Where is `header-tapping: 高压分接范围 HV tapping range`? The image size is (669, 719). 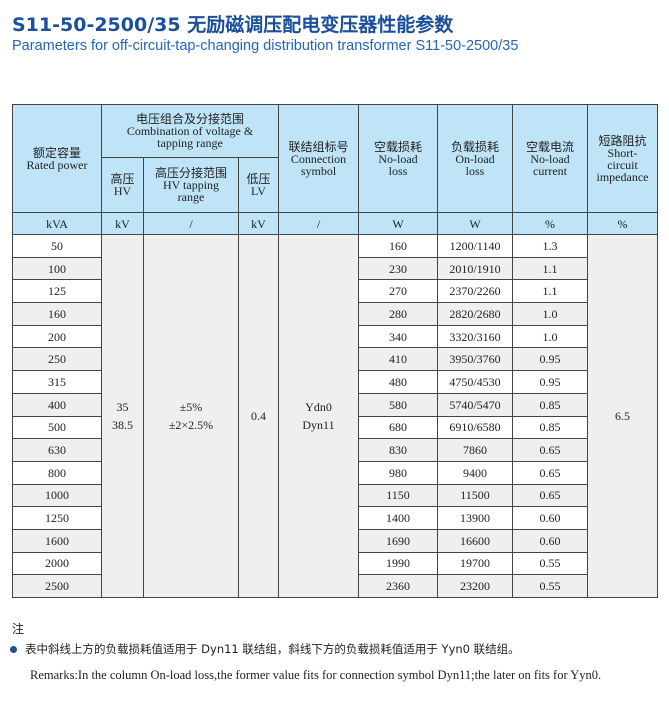 header-tapping: 高压分接范围 HV tapping range is located at coordinates (191, 185).